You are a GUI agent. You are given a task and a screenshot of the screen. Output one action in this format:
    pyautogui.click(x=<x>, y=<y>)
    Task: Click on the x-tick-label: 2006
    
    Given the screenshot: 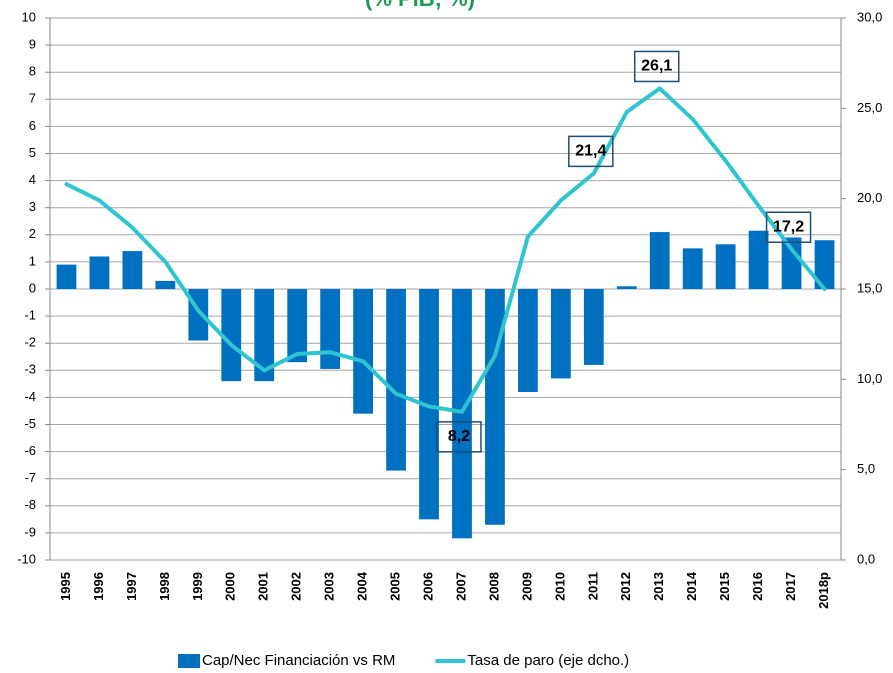 What is the action you would take?
    pyautogui.click(x=427, y=586)
    